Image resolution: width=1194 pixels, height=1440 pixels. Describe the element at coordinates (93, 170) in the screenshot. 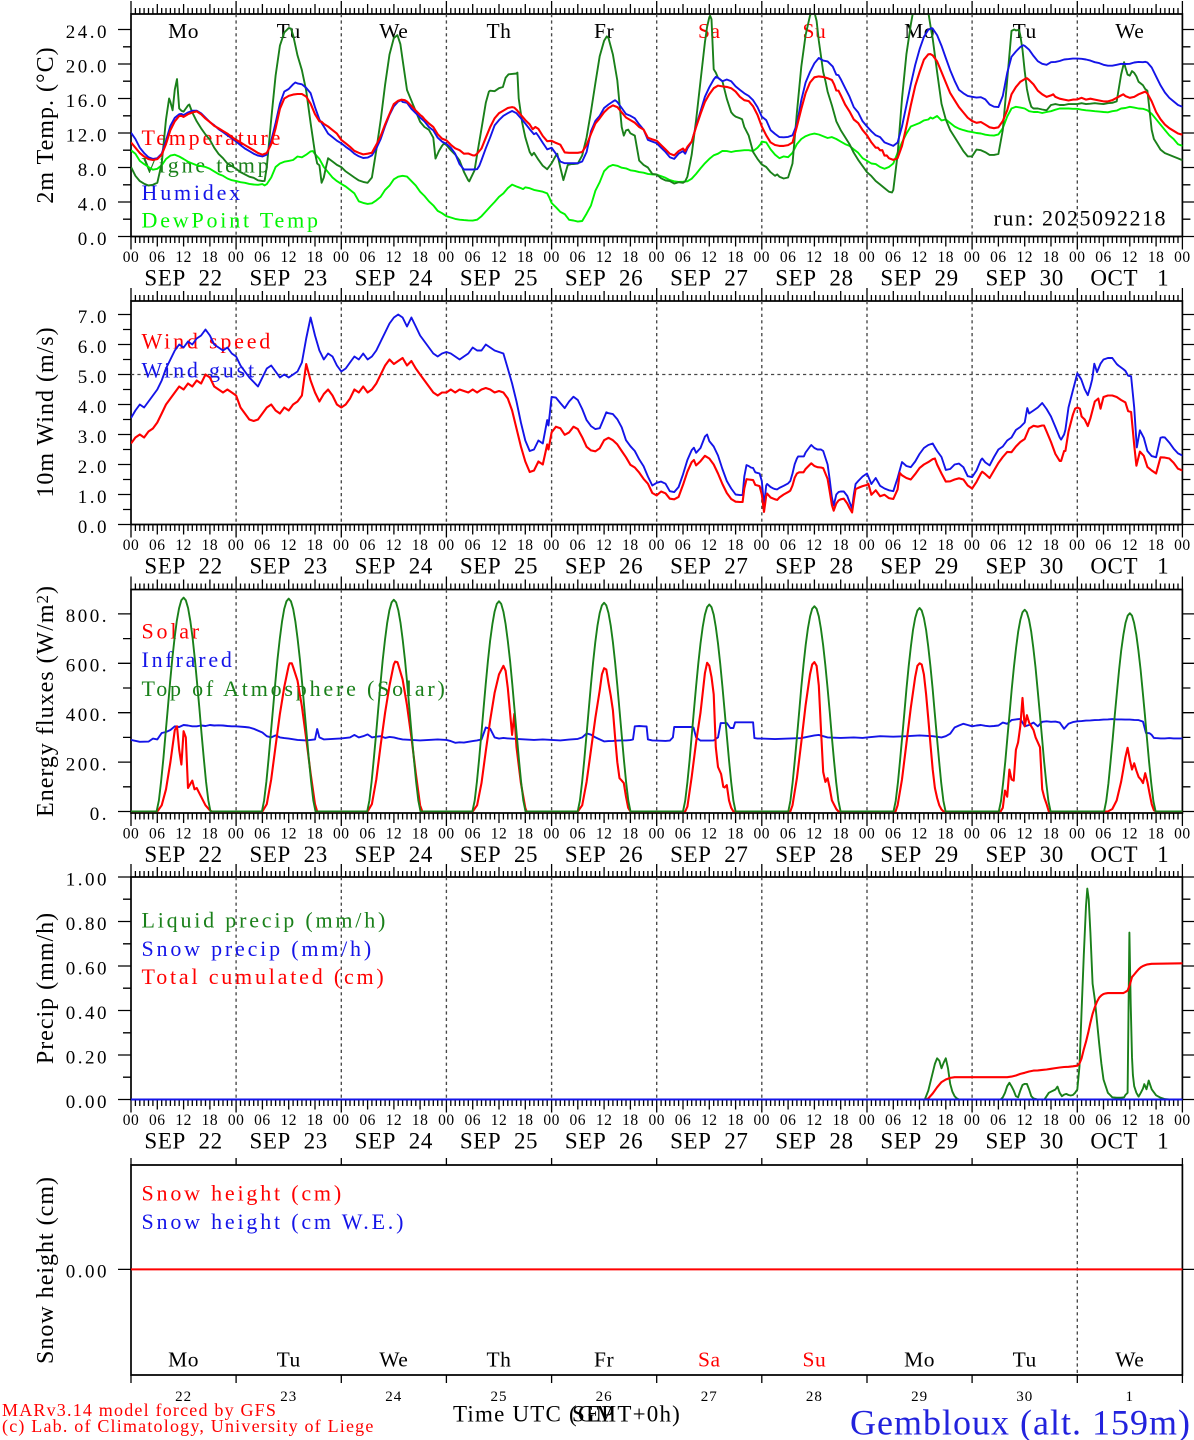

I see `svg-text: 8.0` at that location.